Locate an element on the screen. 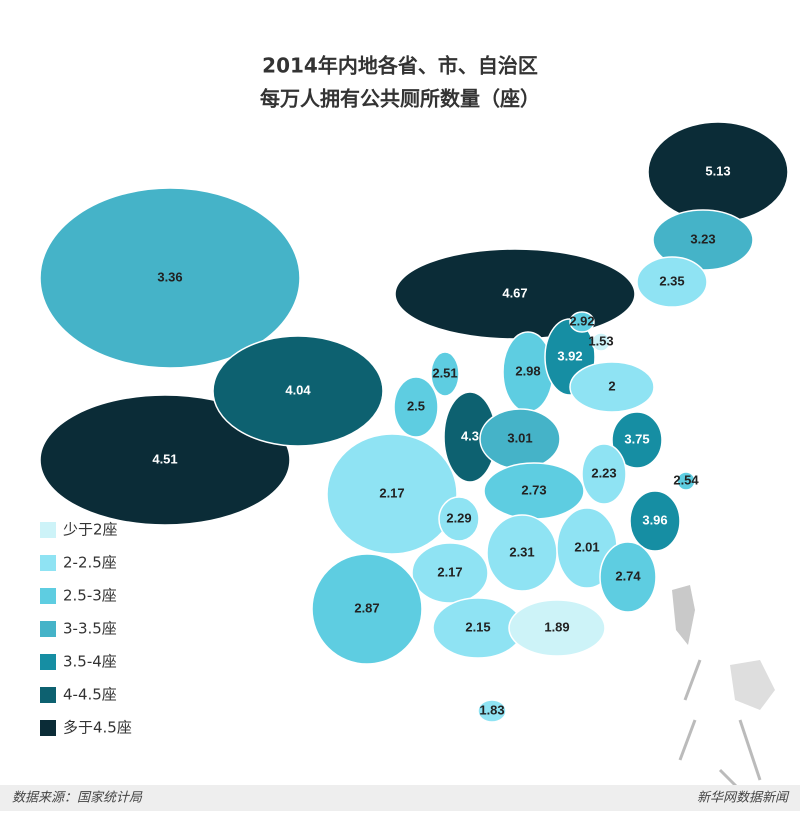 The width and height of the screenshot is (800, 815). value-label: 3.01 is located at coordinates (519, 437).